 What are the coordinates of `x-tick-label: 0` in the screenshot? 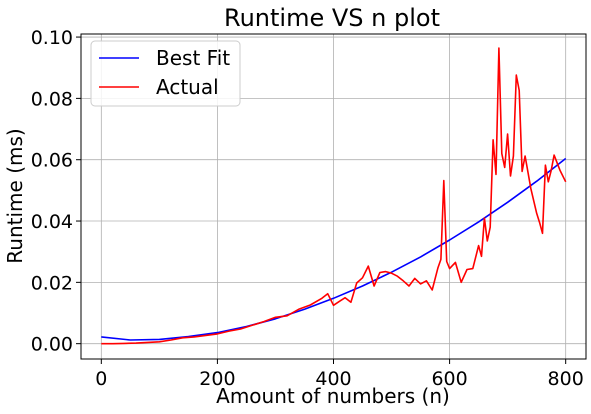 It's located at (101, 379).